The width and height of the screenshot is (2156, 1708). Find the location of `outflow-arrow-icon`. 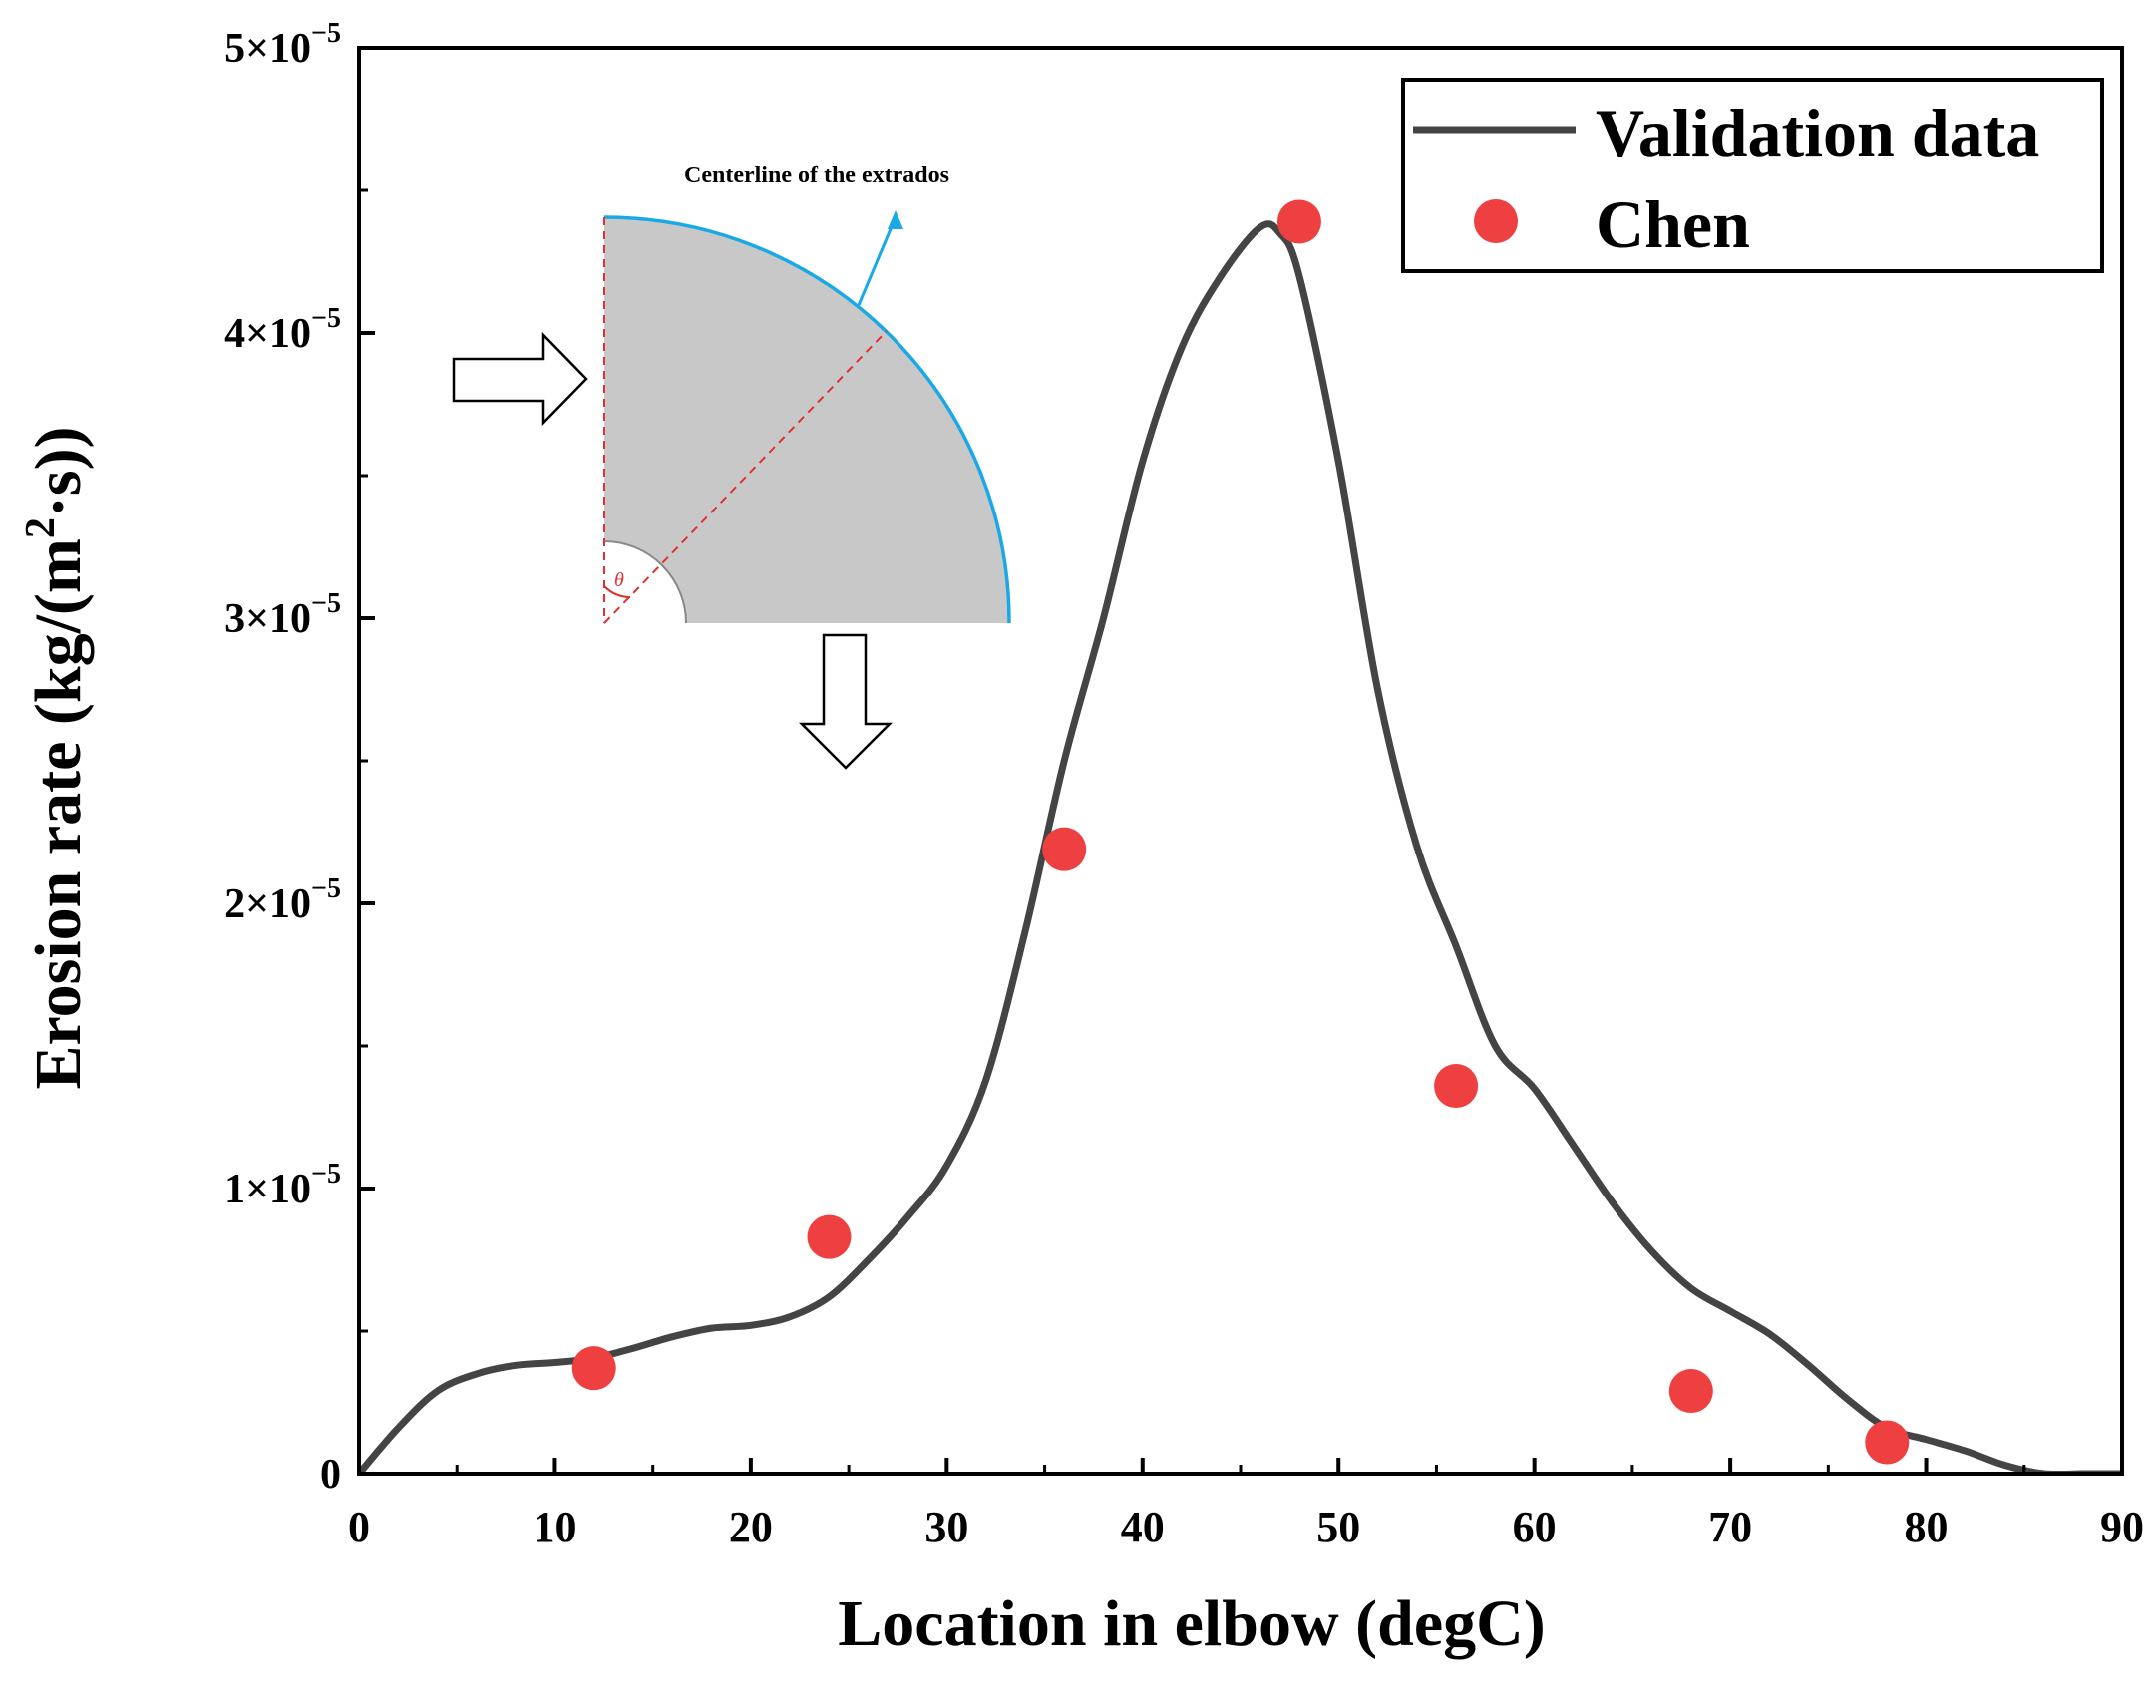

outflow-arrow-icon is located at coordinates (846, 701).